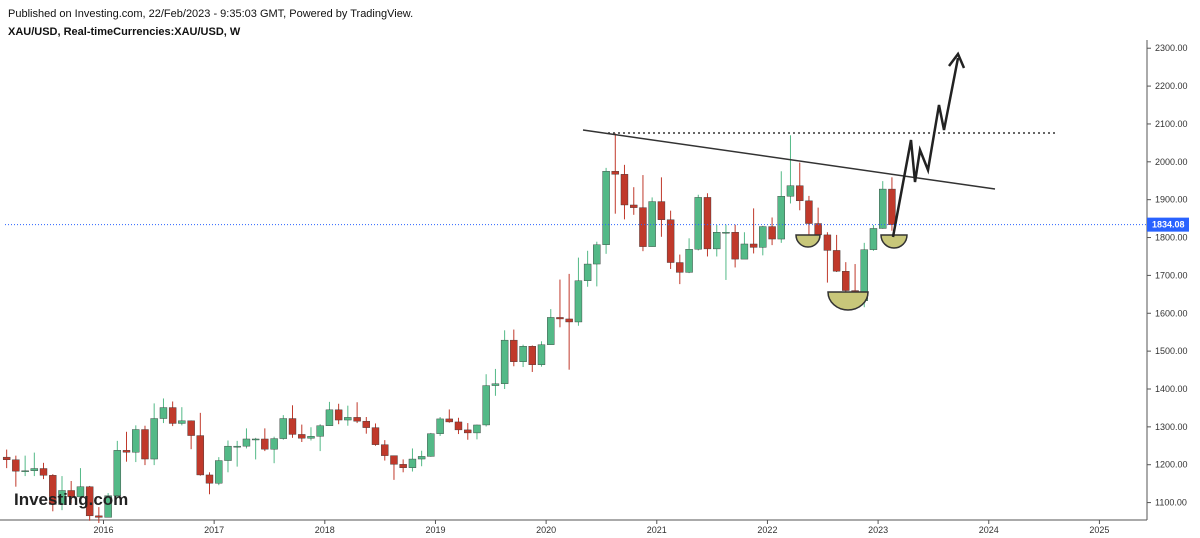 The height and width of the screenshot is (538, 1200). What do you see at coordinates (103, 530) in the screenshot?
I see `x-tick-label: 2016` at bounding box center [103, 530].